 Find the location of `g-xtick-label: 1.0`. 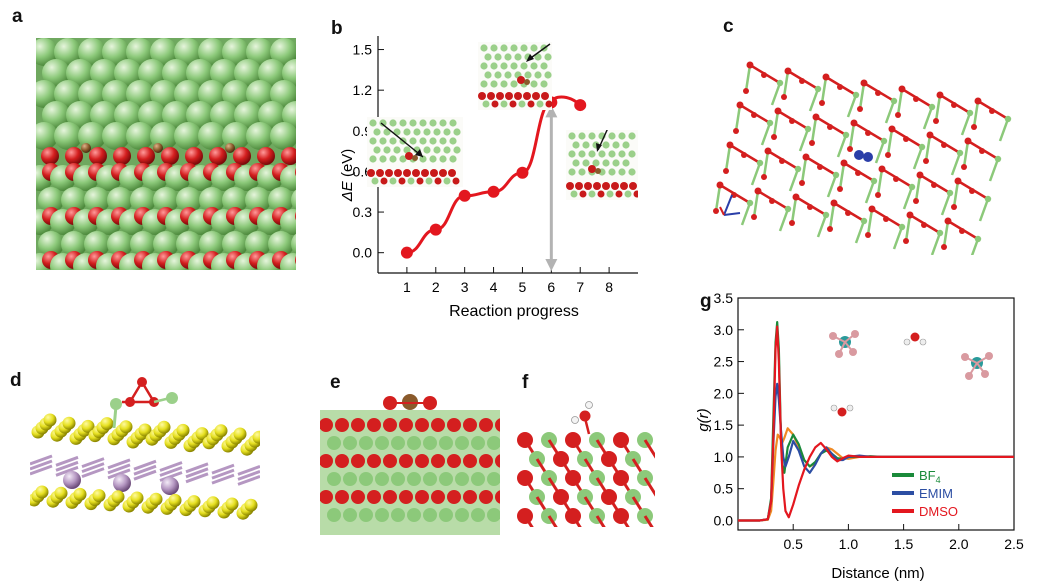

g-xtick-label: 1.0 is located at coordinates (849, 544).